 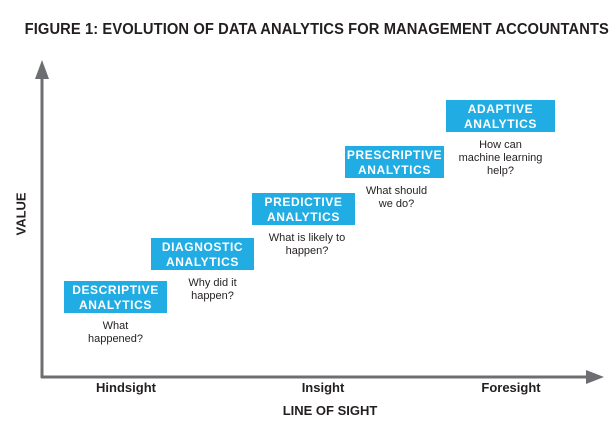 What do you see at coordinates (396, 197) in the screenshot?
I see `stage-question-prescriptive: What should we do?` at bounding box center [396, 197].